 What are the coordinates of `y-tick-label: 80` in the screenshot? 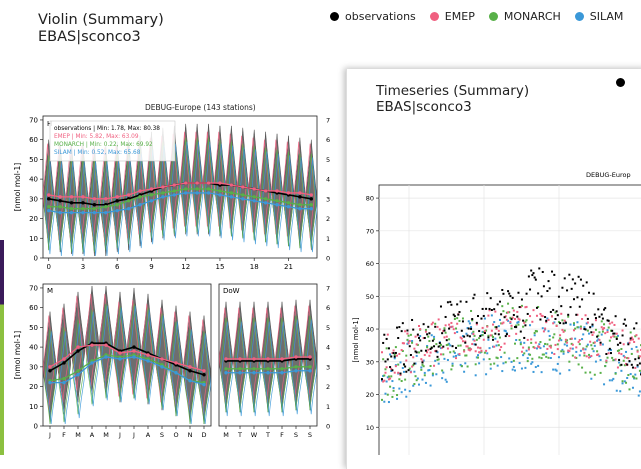 It's located at (370, 199).